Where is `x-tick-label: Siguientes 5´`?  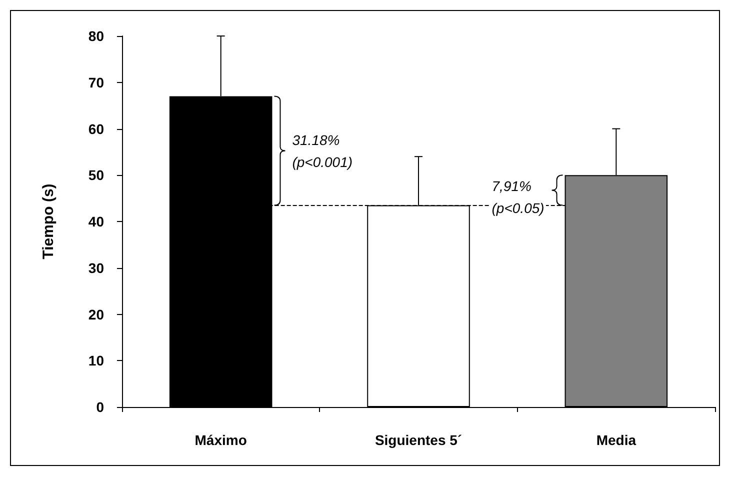
x-tick-label: Siguientes 5´ is located at coordinates (418, 440).